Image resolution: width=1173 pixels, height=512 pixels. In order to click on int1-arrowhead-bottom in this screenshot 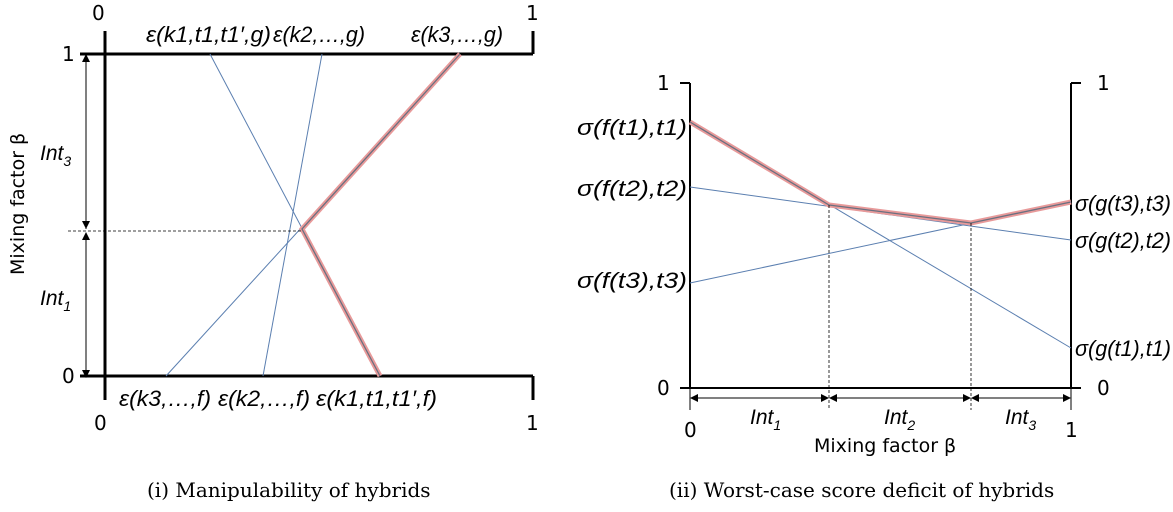, I will do `click(86, 374)`.